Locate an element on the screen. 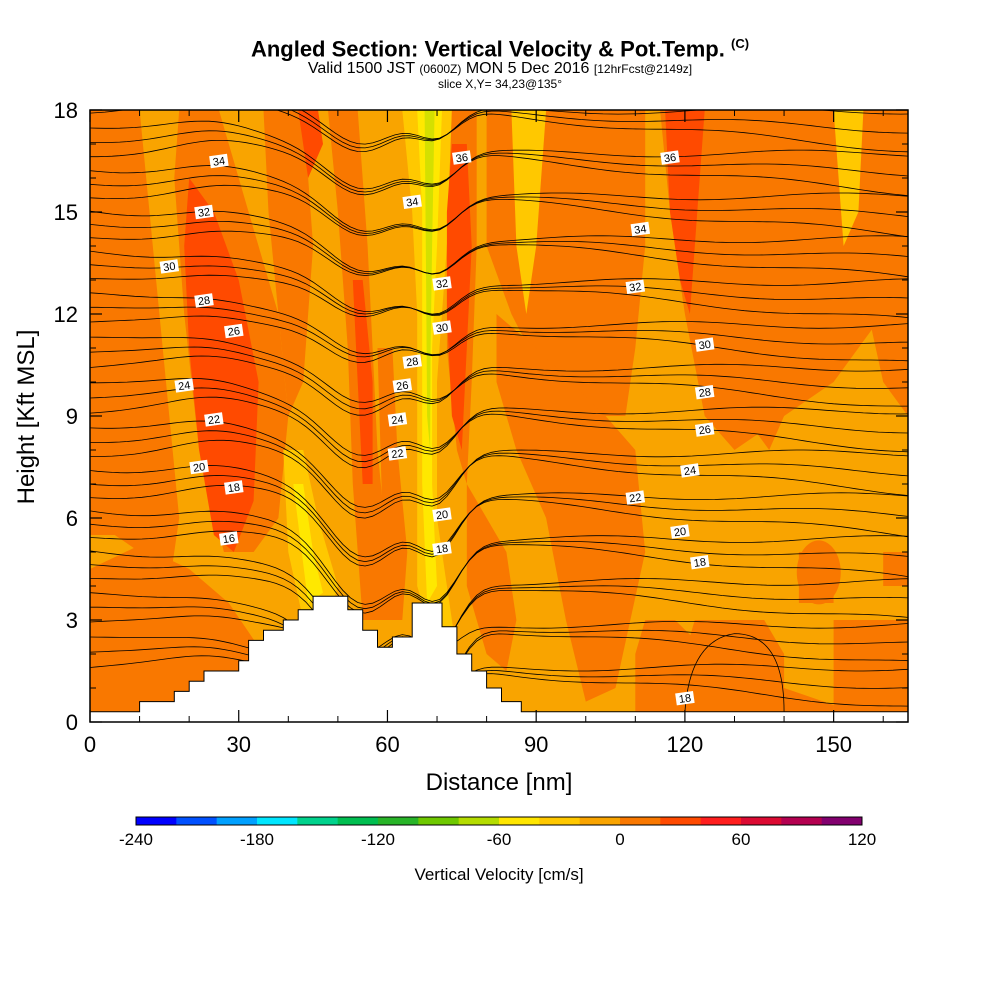 The height and width of the screenshot is (1000, 1000). x-tick-label: 120 is located at coordinates (685, 744).